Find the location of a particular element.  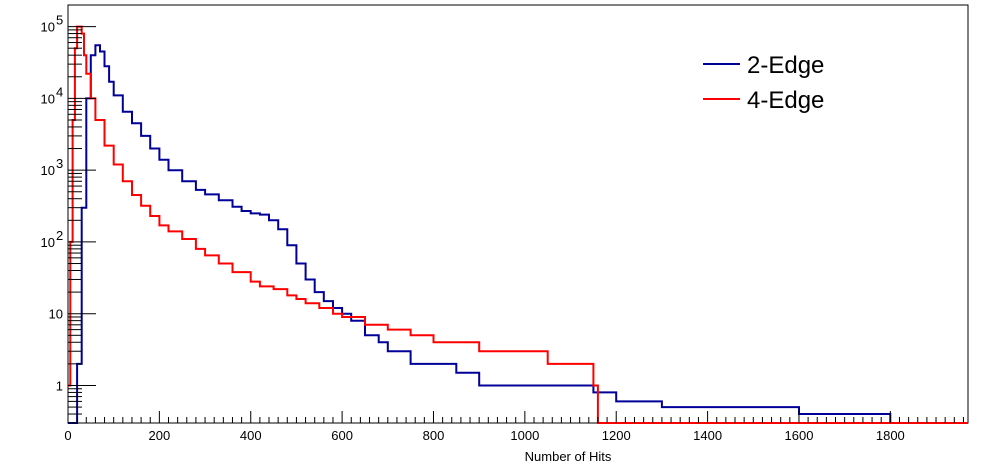

legend-label-0: 2-Edge is located at coordinates (785, 65).